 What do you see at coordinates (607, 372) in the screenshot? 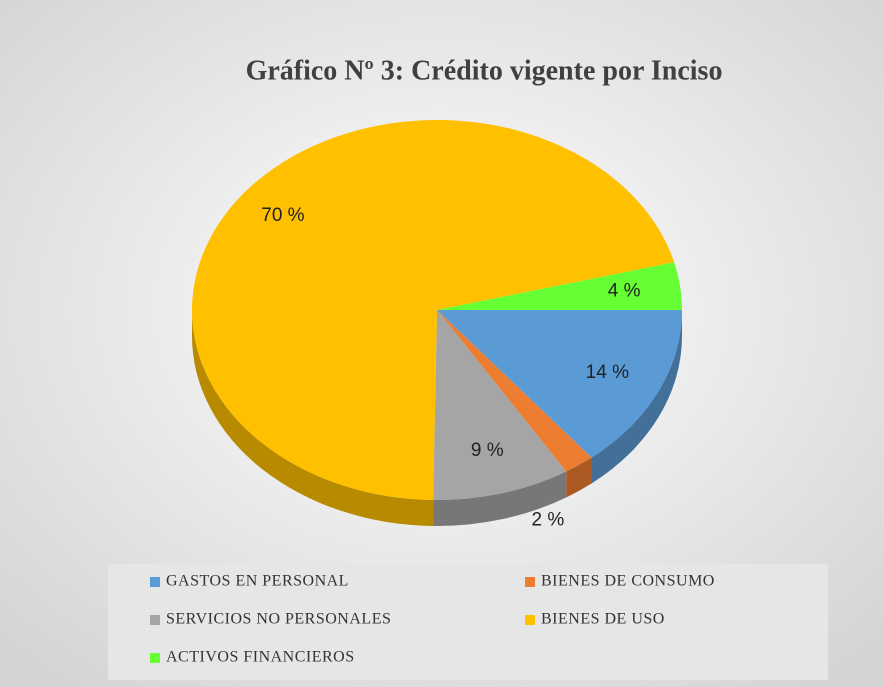
I see `data-label: 14 %` at bounding box center [607, 372].